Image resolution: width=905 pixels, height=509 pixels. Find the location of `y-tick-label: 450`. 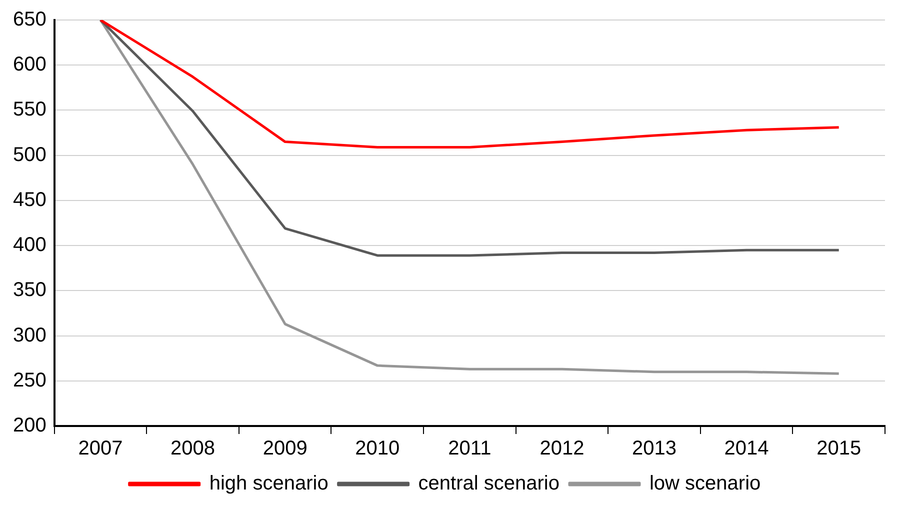

y-tick-label: 450 is located at coordinates (29, 199).